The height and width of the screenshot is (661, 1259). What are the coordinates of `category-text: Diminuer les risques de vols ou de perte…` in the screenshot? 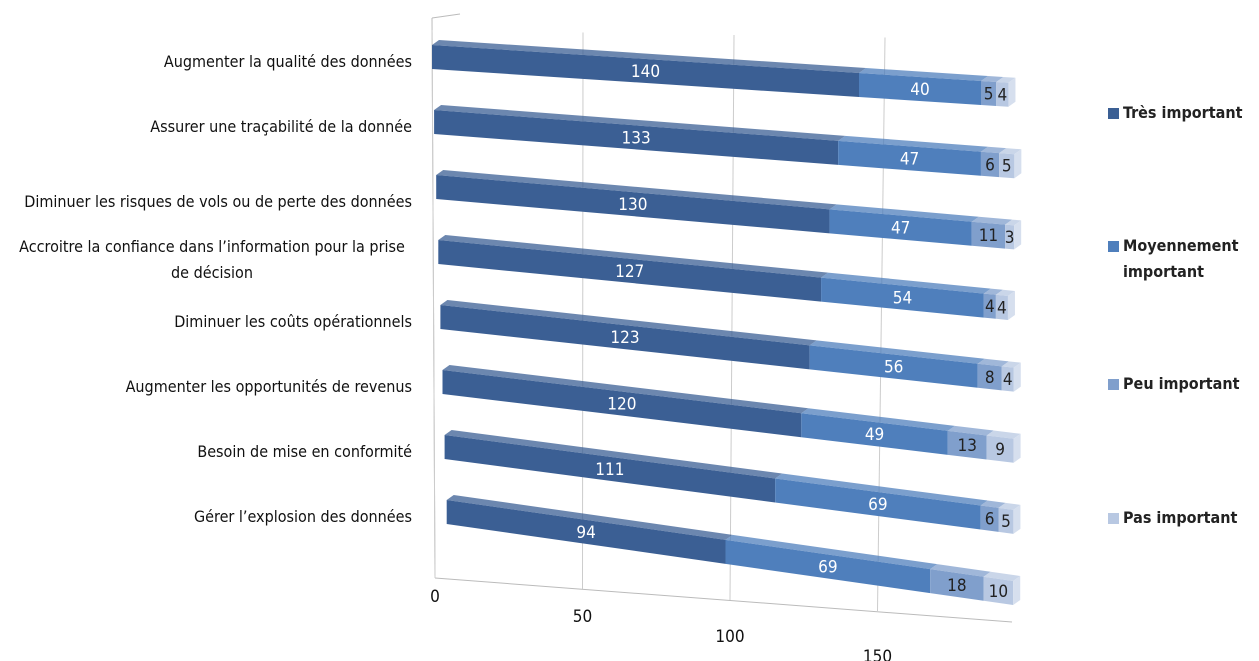 It's located at (218, 201).